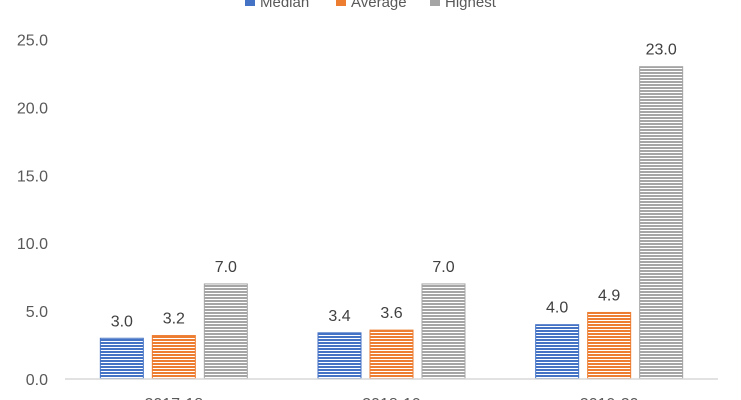 The height and width of the screenshot is (400, 741). What do you see at coordinates (443, 267) in the screenshot?
I see `data-label-highest-2018-19: 7.0` at bounding box center [443, 267].